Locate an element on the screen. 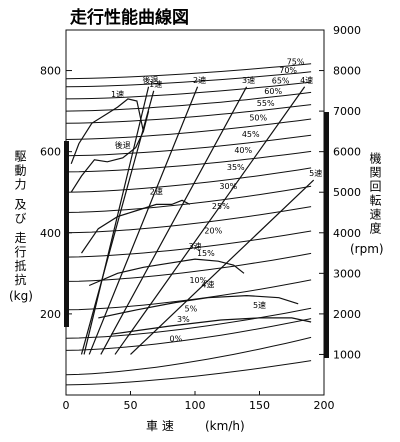 This screenshot has height=442, width=400. right-tick-label: 1000 is located at coordinates (347, 354).